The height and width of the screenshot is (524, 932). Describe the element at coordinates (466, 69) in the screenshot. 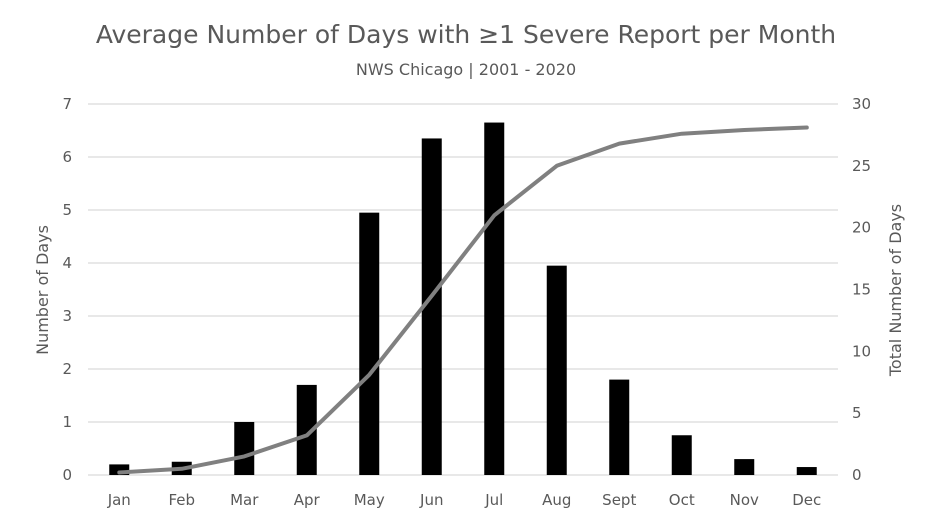

I see `chart-subtitle: NWS Chicago | 2001 - 2020` at that location.